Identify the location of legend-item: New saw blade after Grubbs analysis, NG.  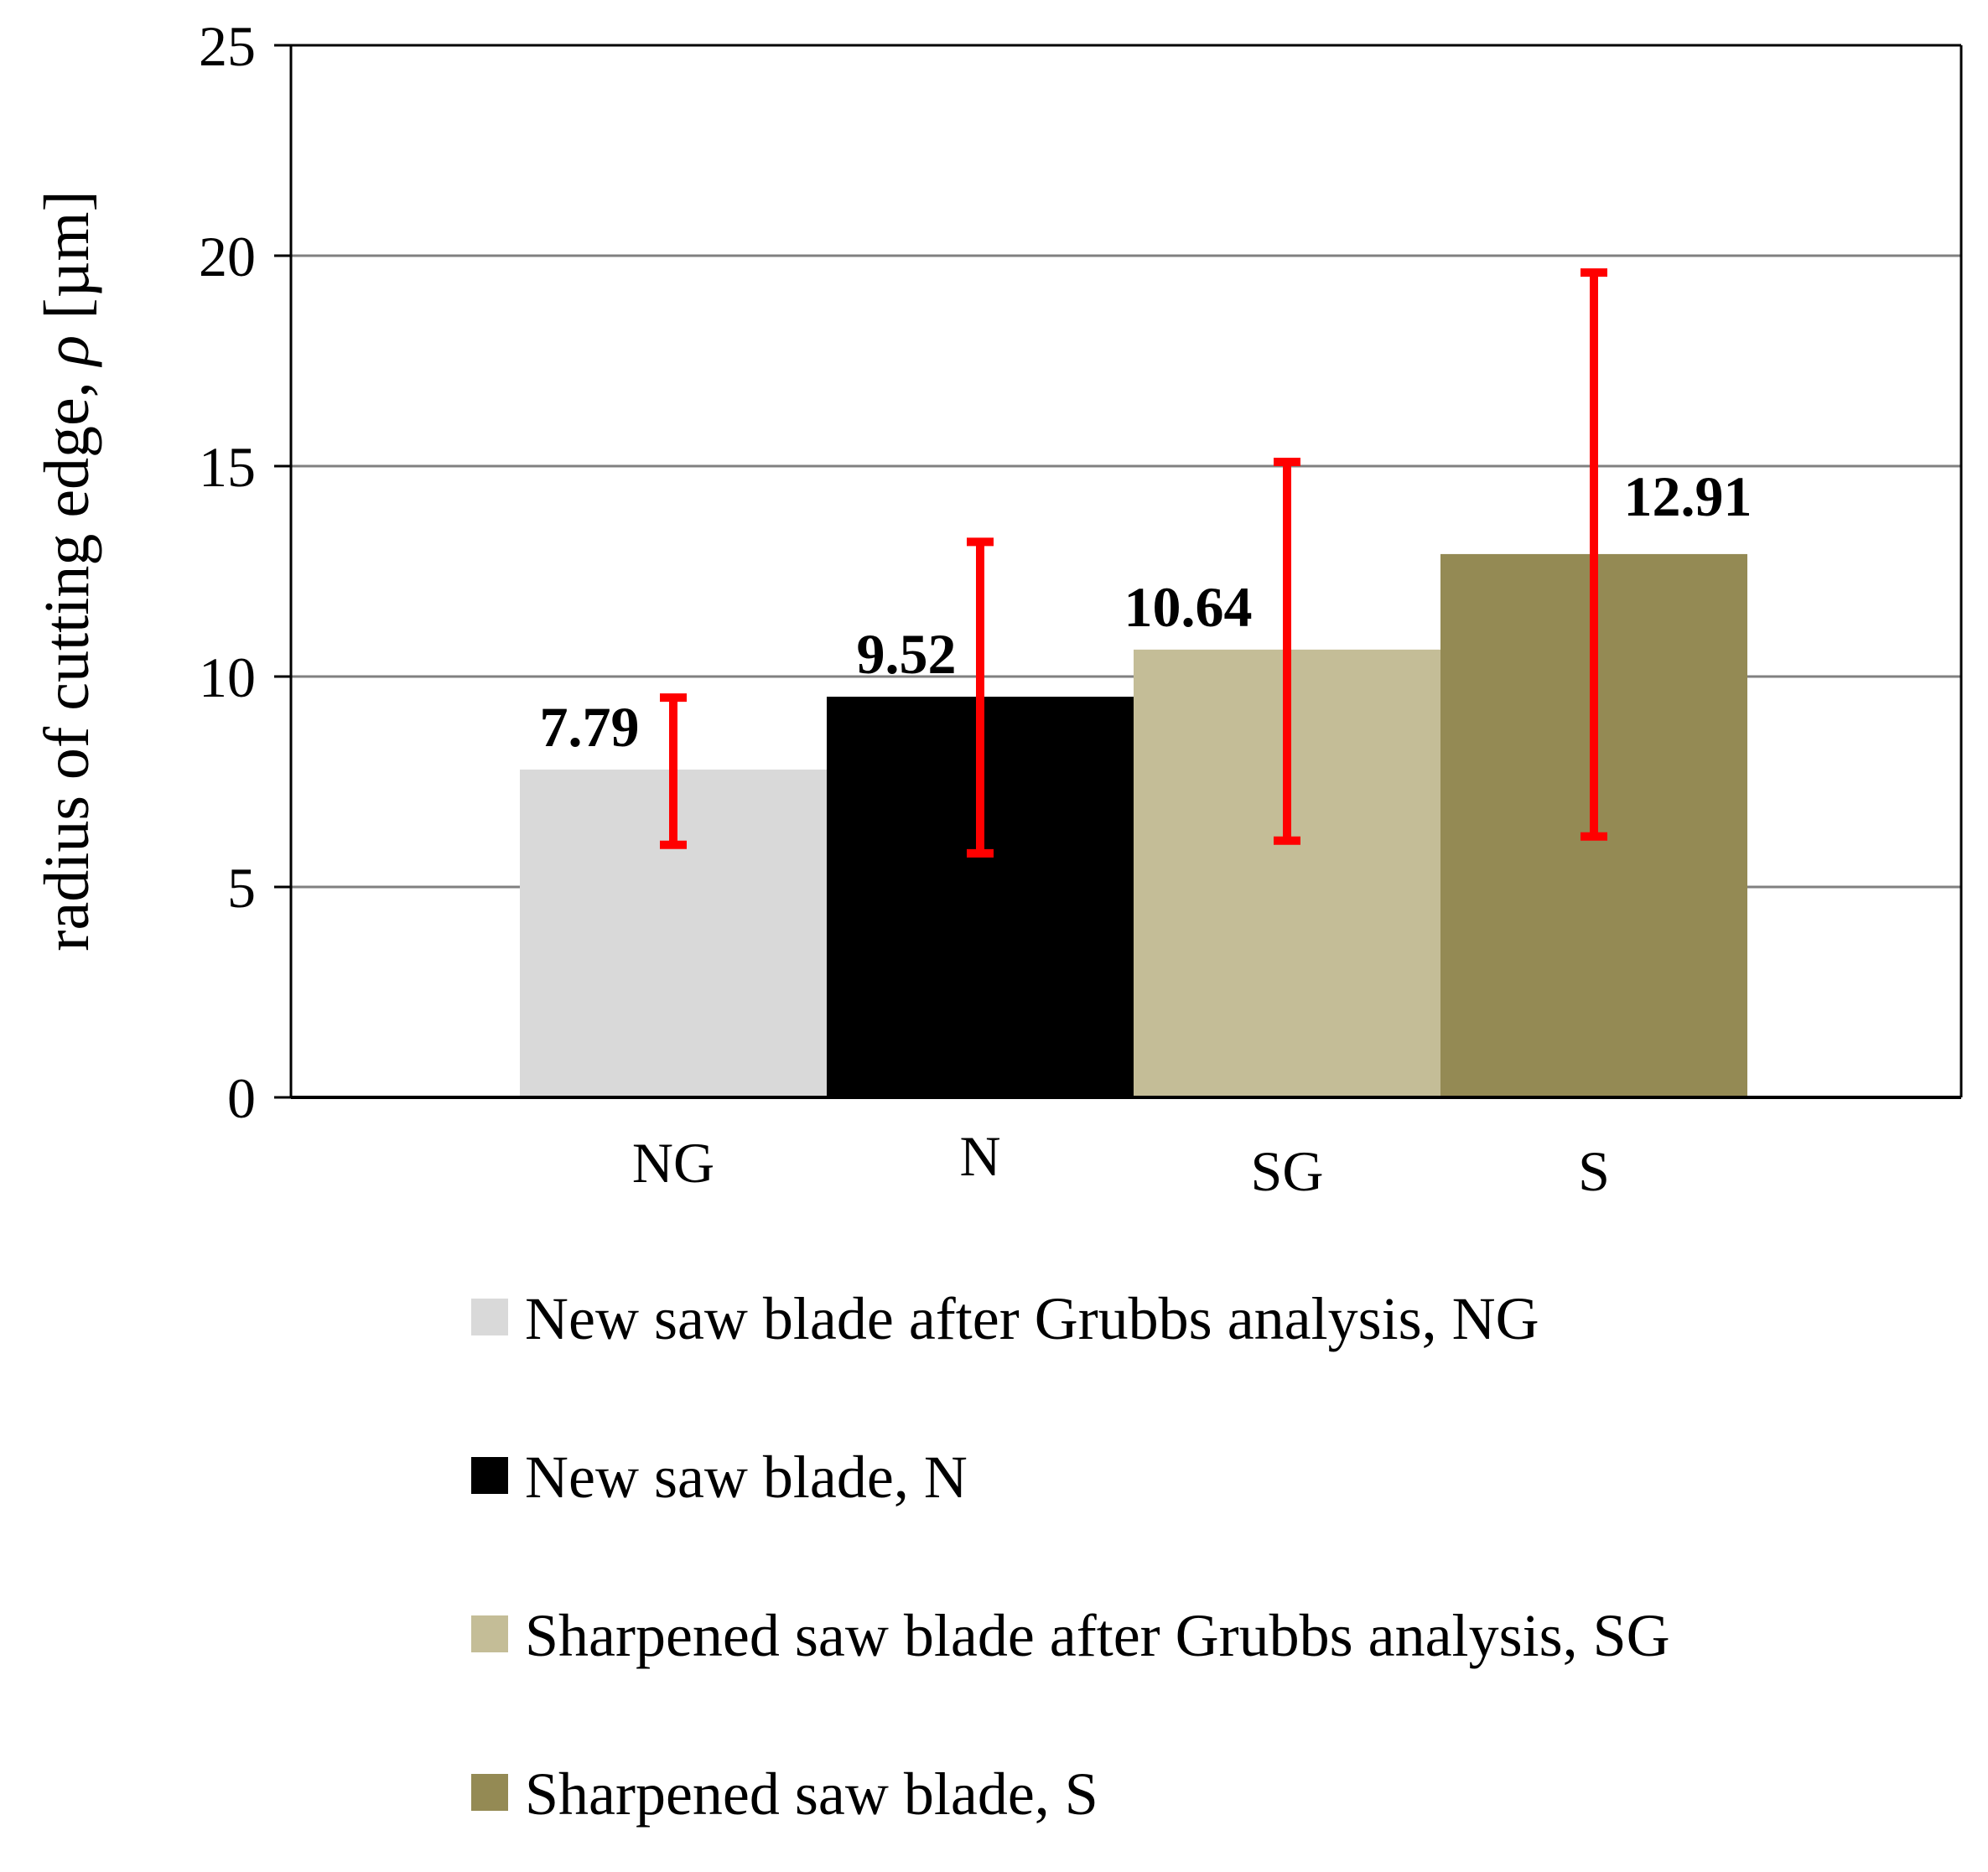
(1005, 1318).